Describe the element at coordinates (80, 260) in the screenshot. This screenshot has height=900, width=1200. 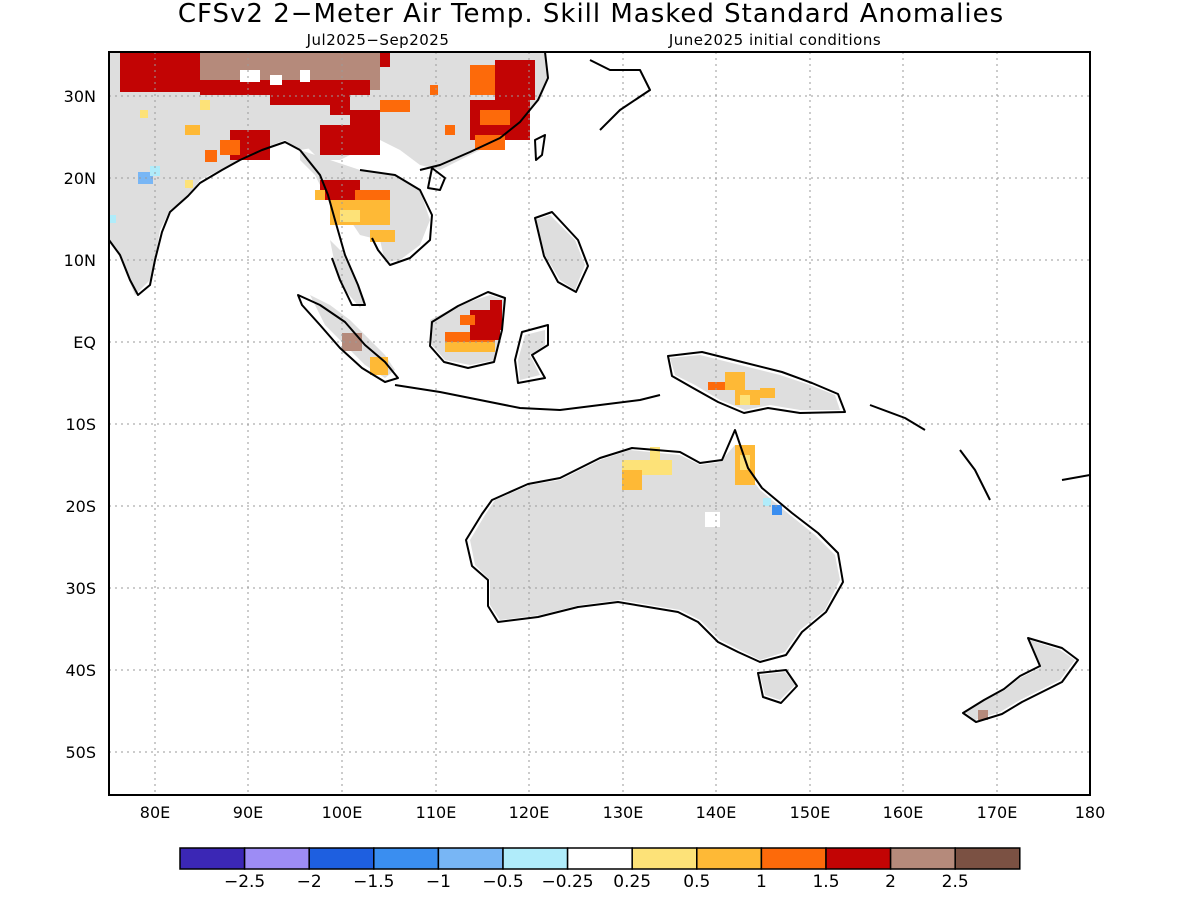
I see `y-tick-label: 10N` at that location.